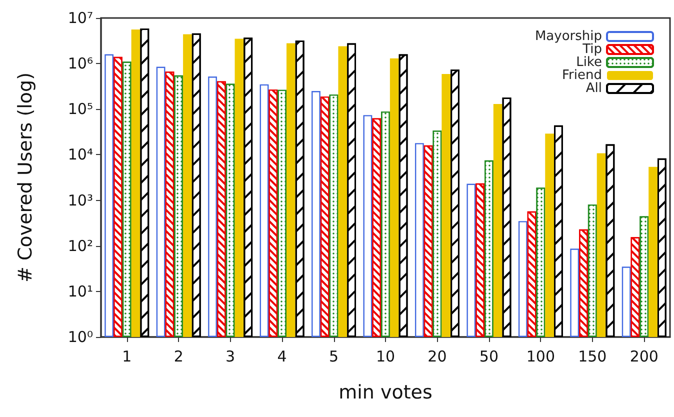  I want to click on x-tick-label: 1, so click(127, 357).